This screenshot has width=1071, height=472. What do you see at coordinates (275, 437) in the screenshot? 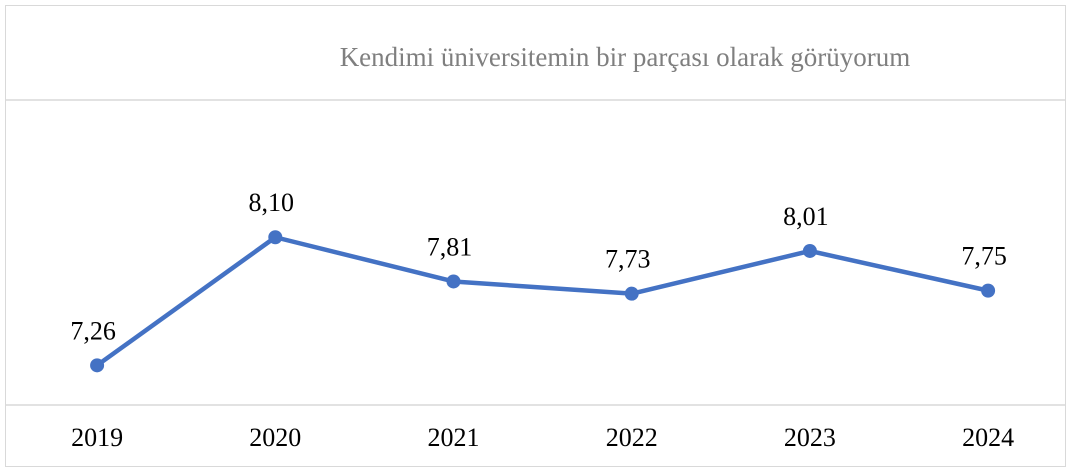
I see `x-tick-label: 2020` at bounding box center [275, 437].